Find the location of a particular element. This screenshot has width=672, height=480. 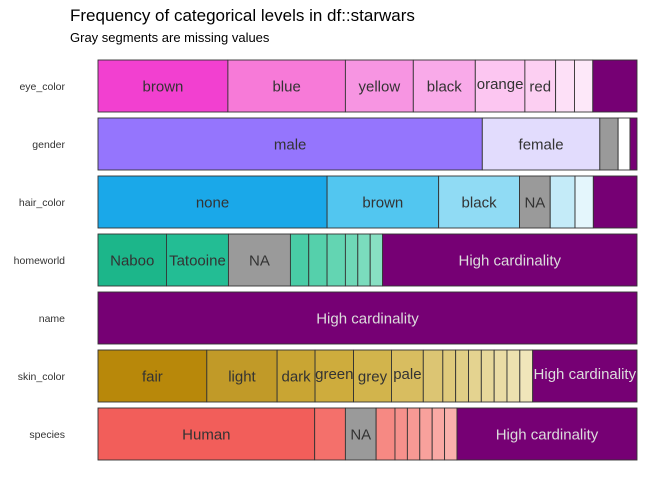

segment-label: Tatooine is located at coordinates (197, 260).